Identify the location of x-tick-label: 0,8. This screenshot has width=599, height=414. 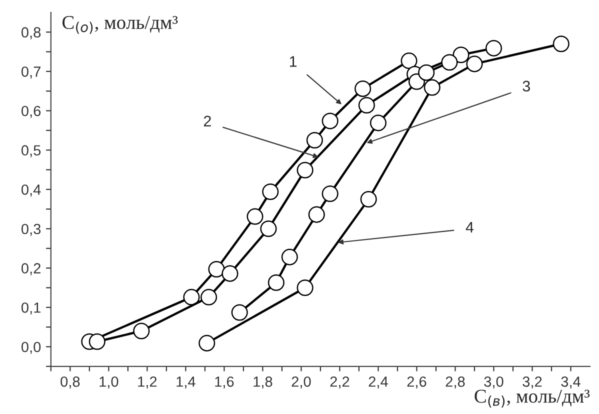
(70, 382).